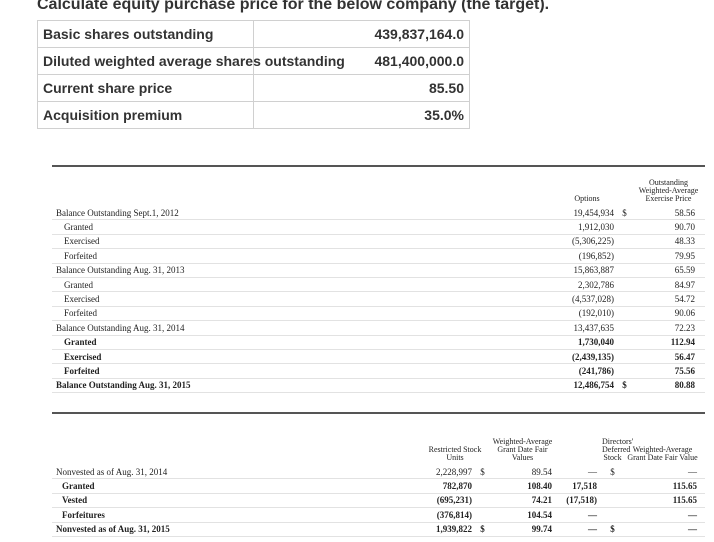 Image resolution: width=714 pixels, height=542 pixels. What do you see at coordinates (378, 256) in the screenshot?
I see `options-row: Forfeited (196,852) 79.95` at bounding box center [378, 256].